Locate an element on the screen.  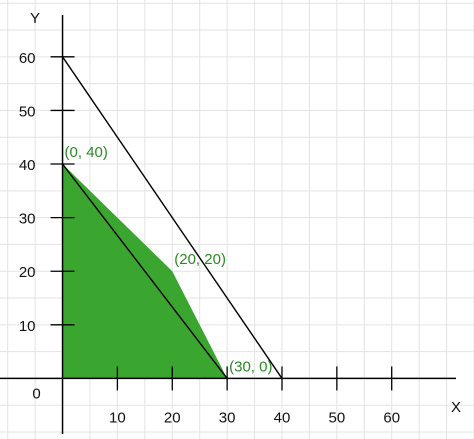
y-tick-label: 40 is located at coordinates (27, 165).